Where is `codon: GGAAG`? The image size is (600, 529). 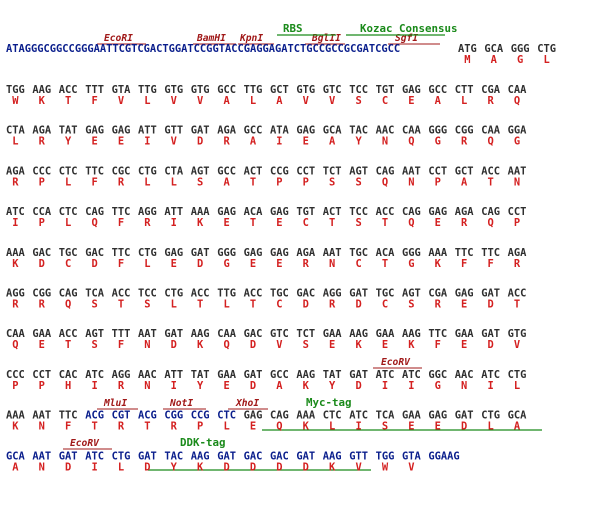 codon: GGAAG is located at coordinates (443, 456).